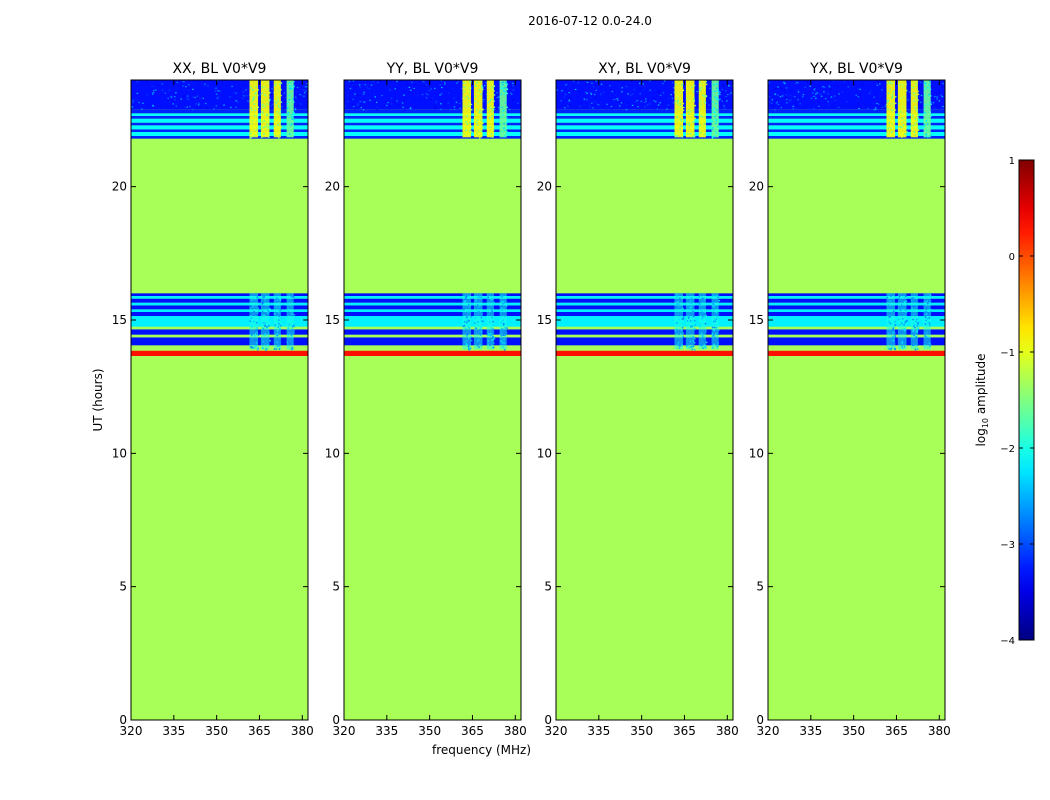 Image resolution: width=1050 pixels, height=800 pixels. What do you see at coordinates (259, 731) in the screenshot?
I see `x-tick-label: 365` at bounding box center [259, 731].